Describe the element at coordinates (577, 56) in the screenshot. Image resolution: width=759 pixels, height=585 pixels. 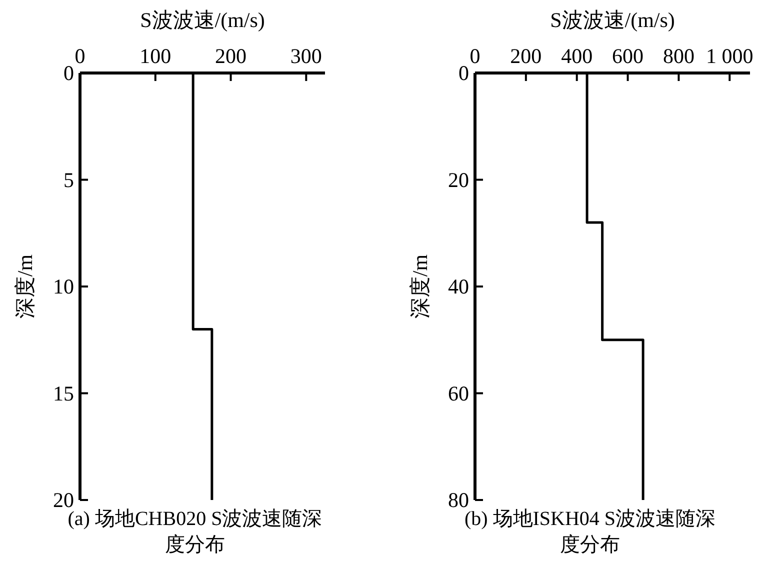
I see `x-tick-label: 400` at that location.